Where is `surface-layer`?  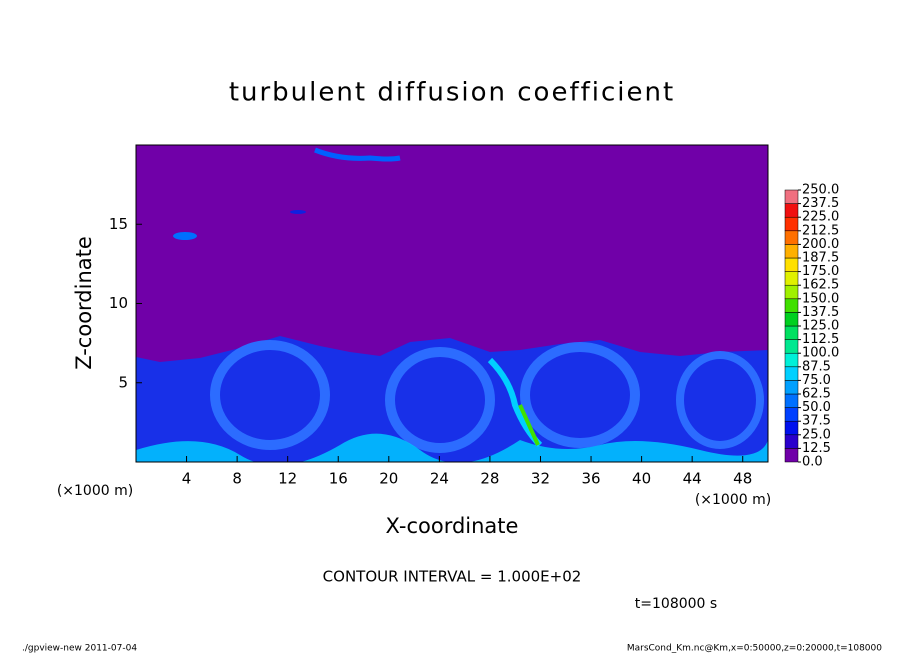 surface-layer is located at coordinates (452, 447).